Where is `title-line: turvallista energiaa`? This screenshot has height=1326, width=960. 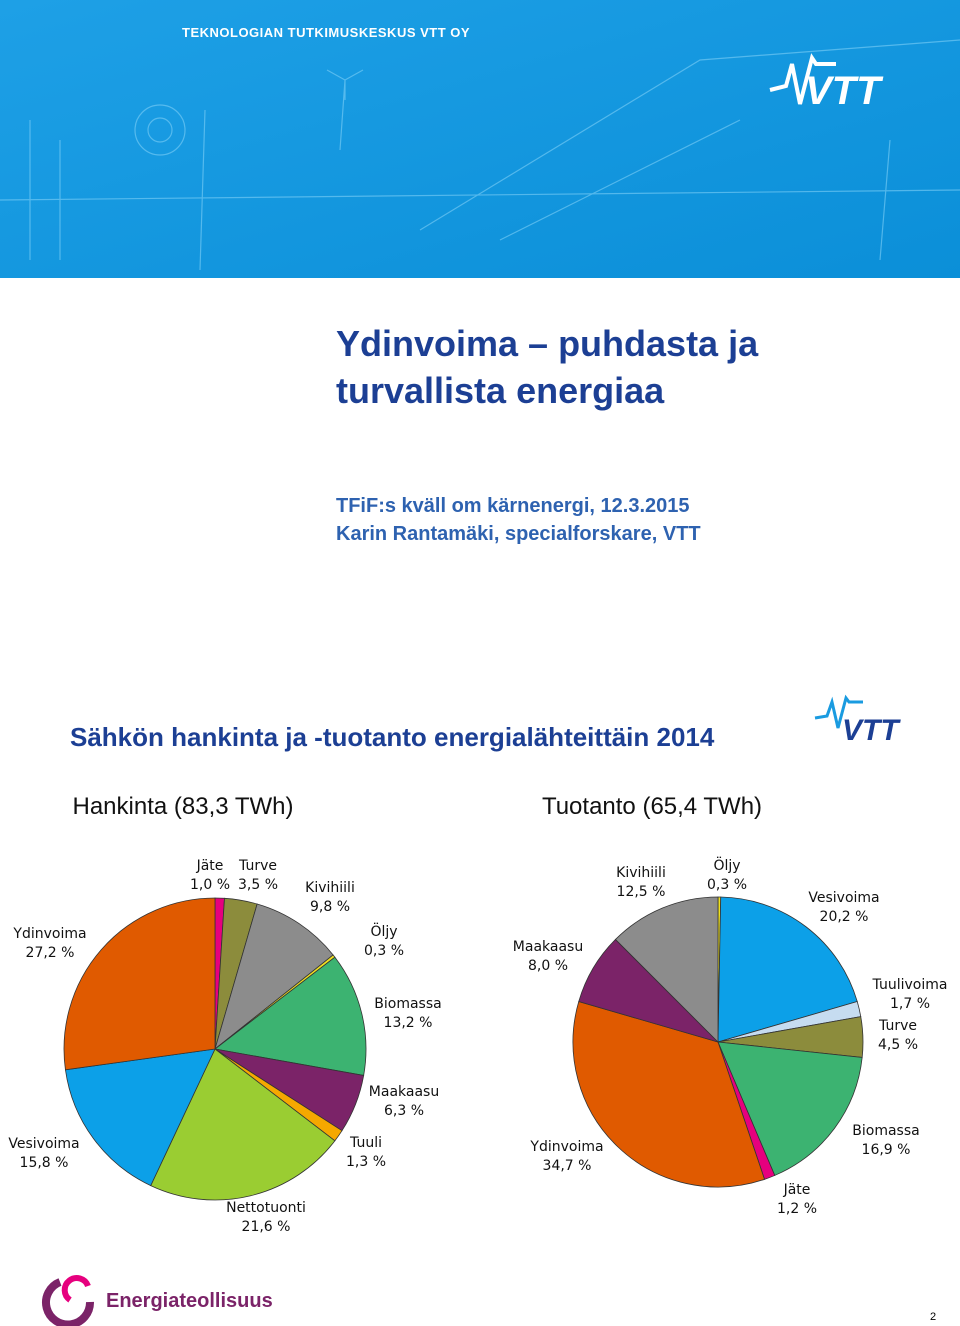
title-line: turvallista energiaa is located at coordinates (500, 390).